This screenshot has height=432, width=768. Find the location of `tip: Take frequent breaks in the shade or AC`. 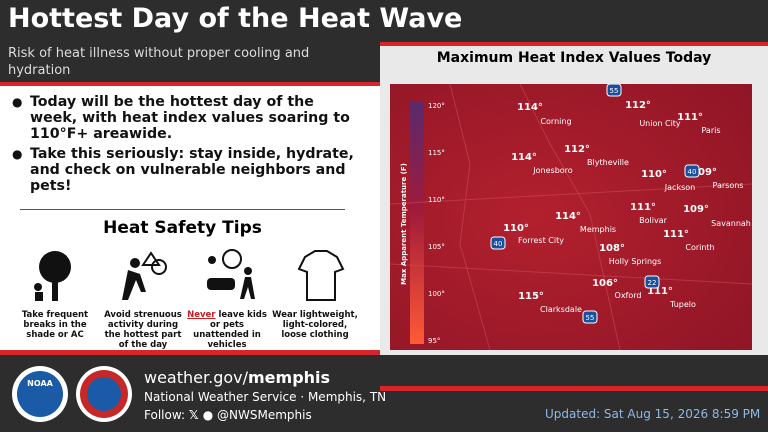

tip: Take frequent breaks in the shade or AC is located at coordinates (55, 325).